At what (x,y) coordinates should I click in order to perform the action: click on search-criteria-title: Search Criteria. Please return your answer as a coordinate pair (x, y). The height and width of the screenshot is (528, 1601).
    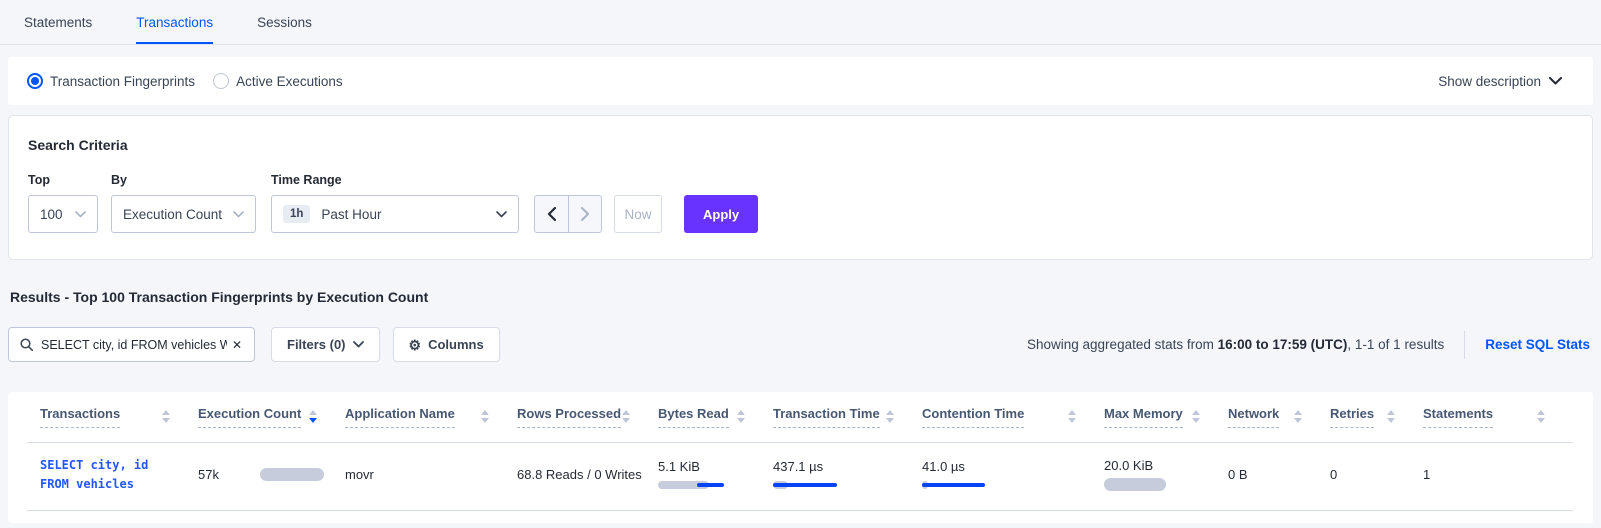
    Looking at the image, I should click on (78, 145).